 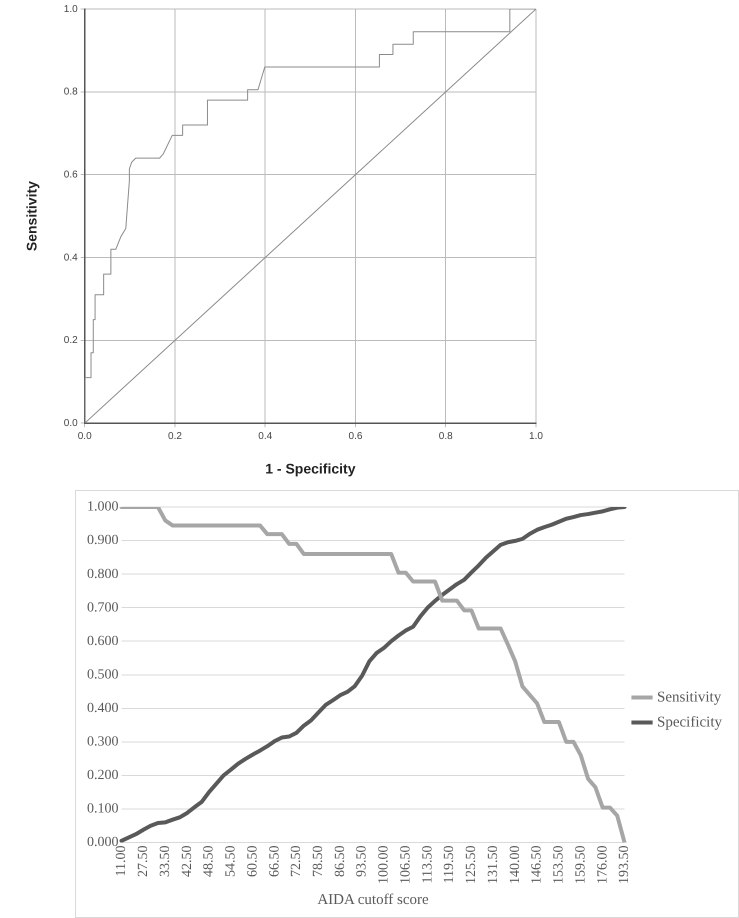 What do you see at coordinates (102, 809) in the screenshot?
I see `y-tick-label: 0.100` at bounding box center [102, 809].